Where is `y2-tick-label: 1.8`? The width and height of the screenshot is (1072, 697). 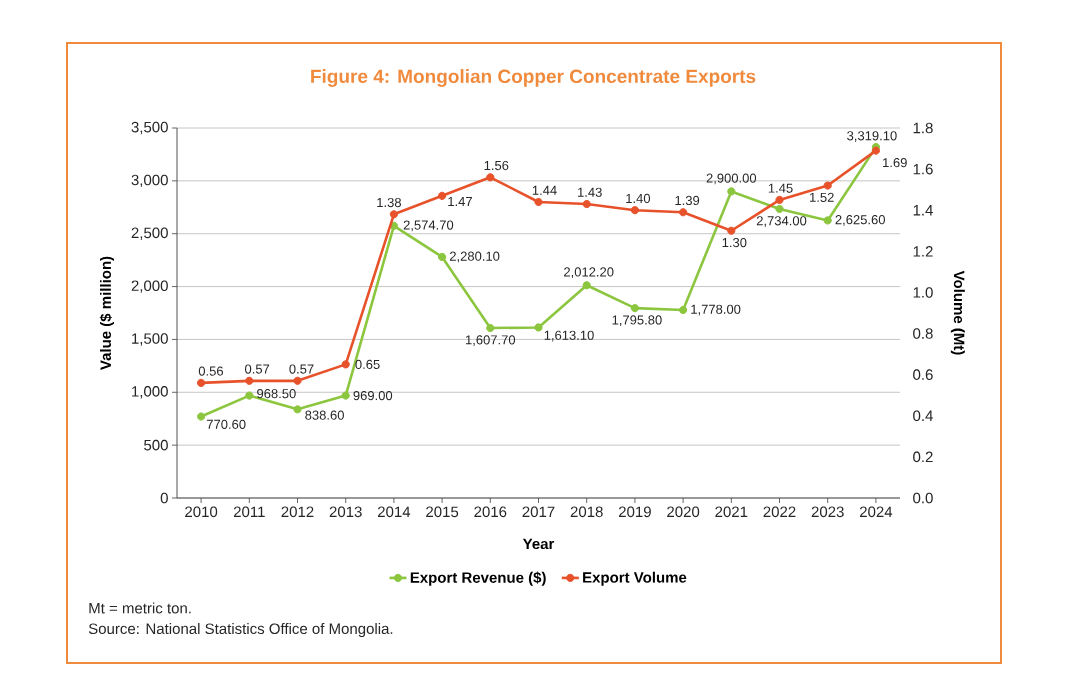
y2-tick-label: 1.8 is located at coordinates (923, 128).